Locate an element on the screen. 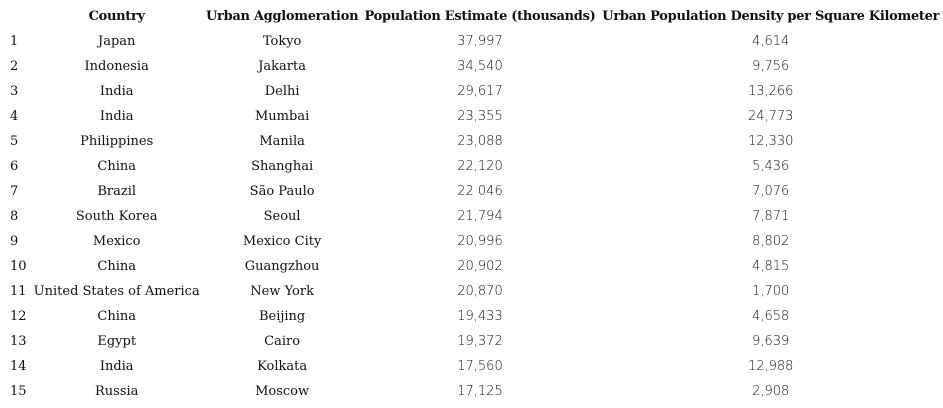 The image size is (943, 408). rank-cell: 7 is located at coordinates (14, 191).